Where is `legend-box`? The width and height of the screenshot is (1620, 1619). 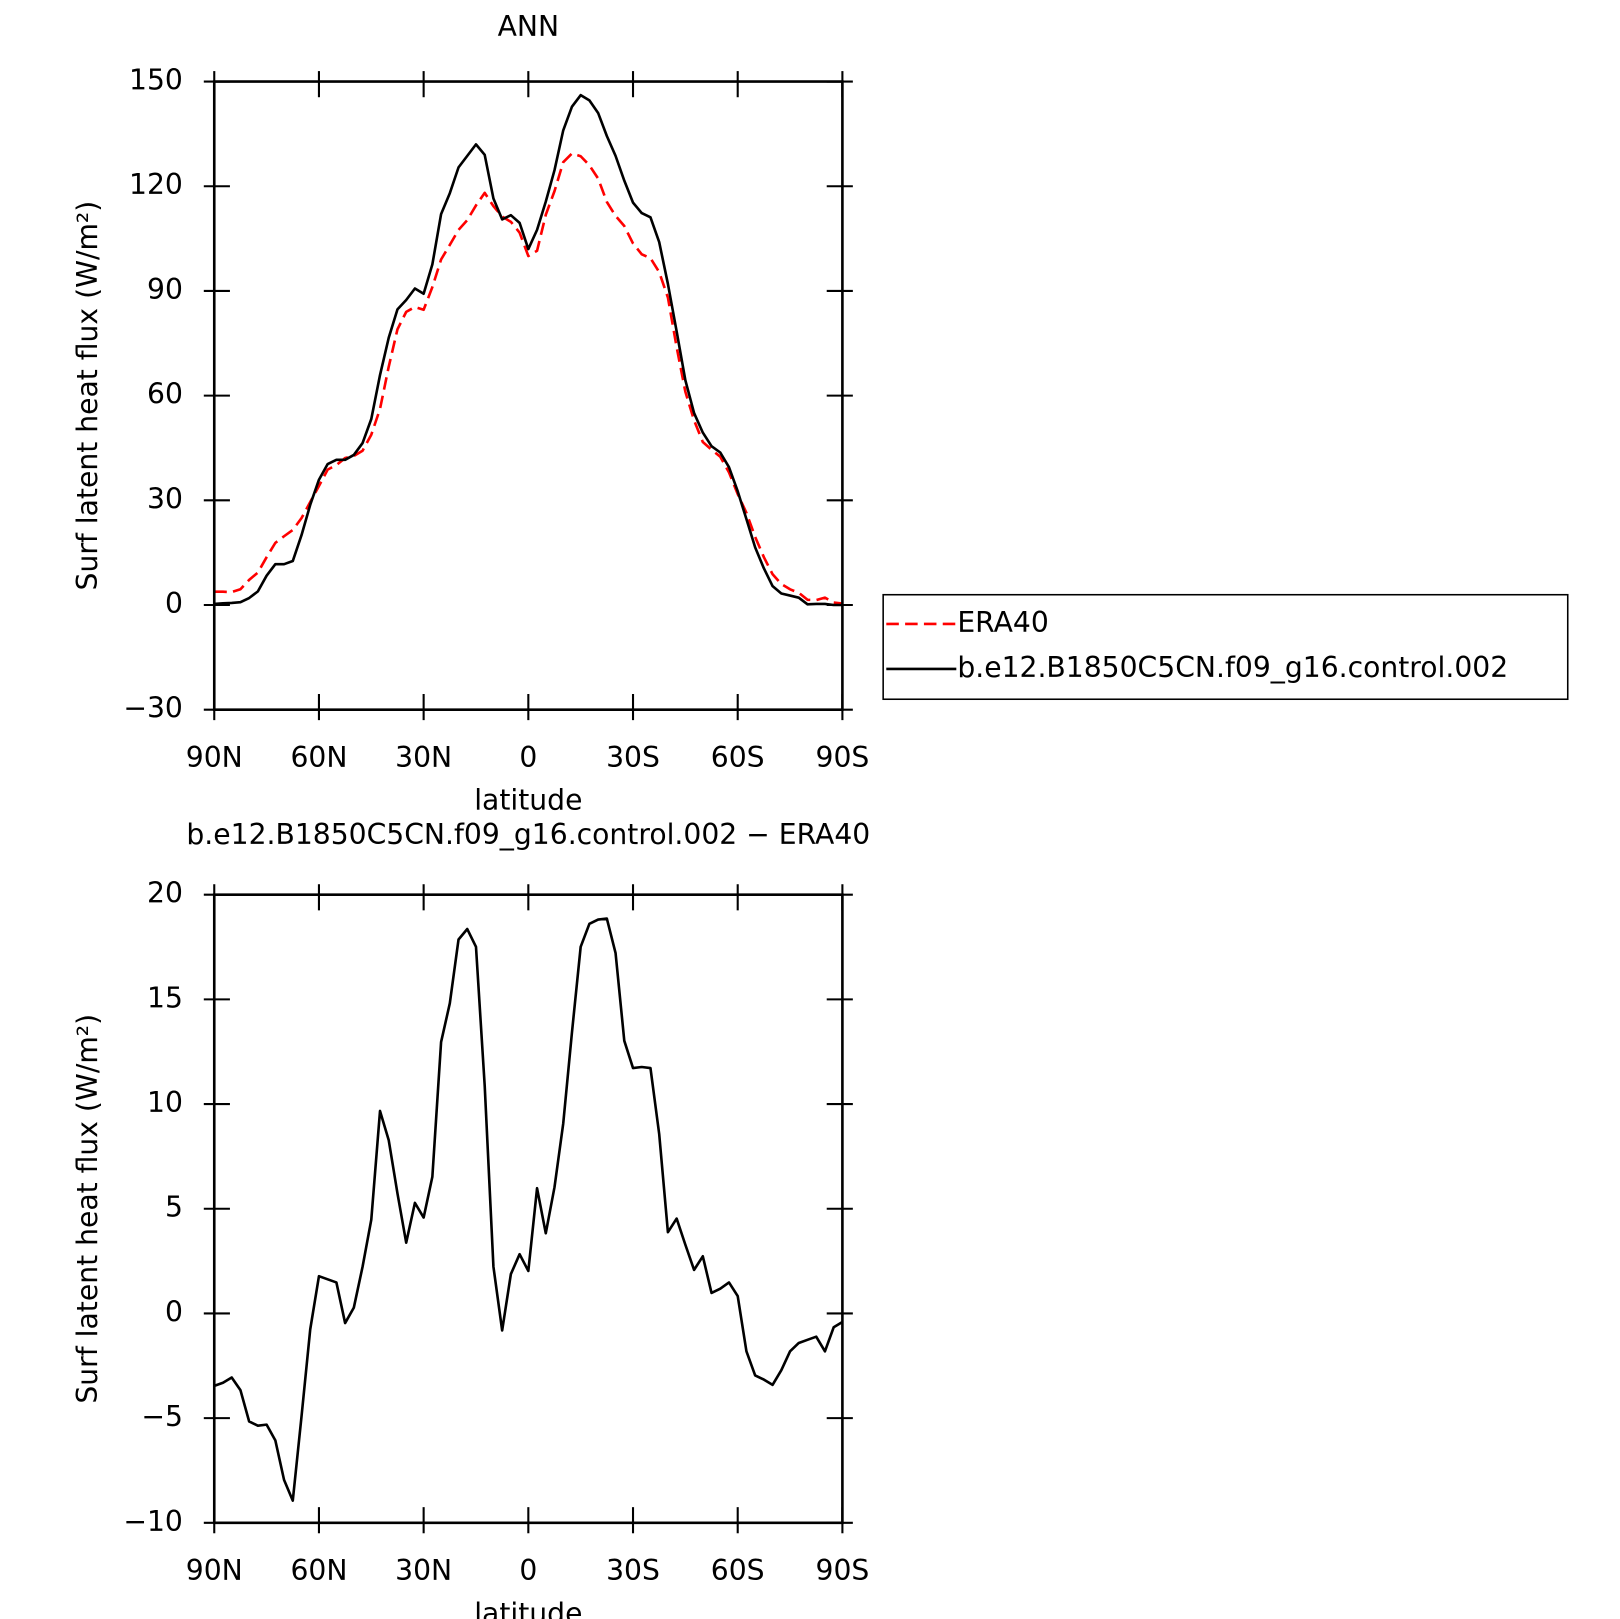
legend-box is located at coordinates (1225, 647).